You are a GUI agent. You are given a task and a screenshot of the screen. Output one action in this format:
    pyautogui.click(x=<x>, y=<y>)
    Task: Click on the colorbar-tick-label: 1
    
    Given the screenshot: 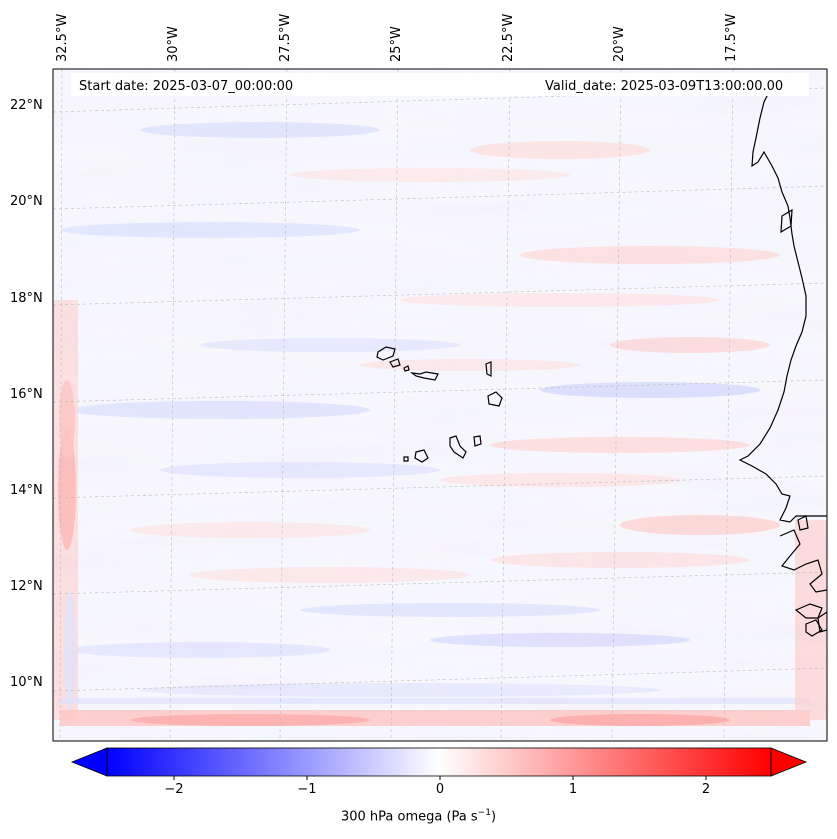 What is the action you would take?
    pyautogui.click(x=573, y=789)
    